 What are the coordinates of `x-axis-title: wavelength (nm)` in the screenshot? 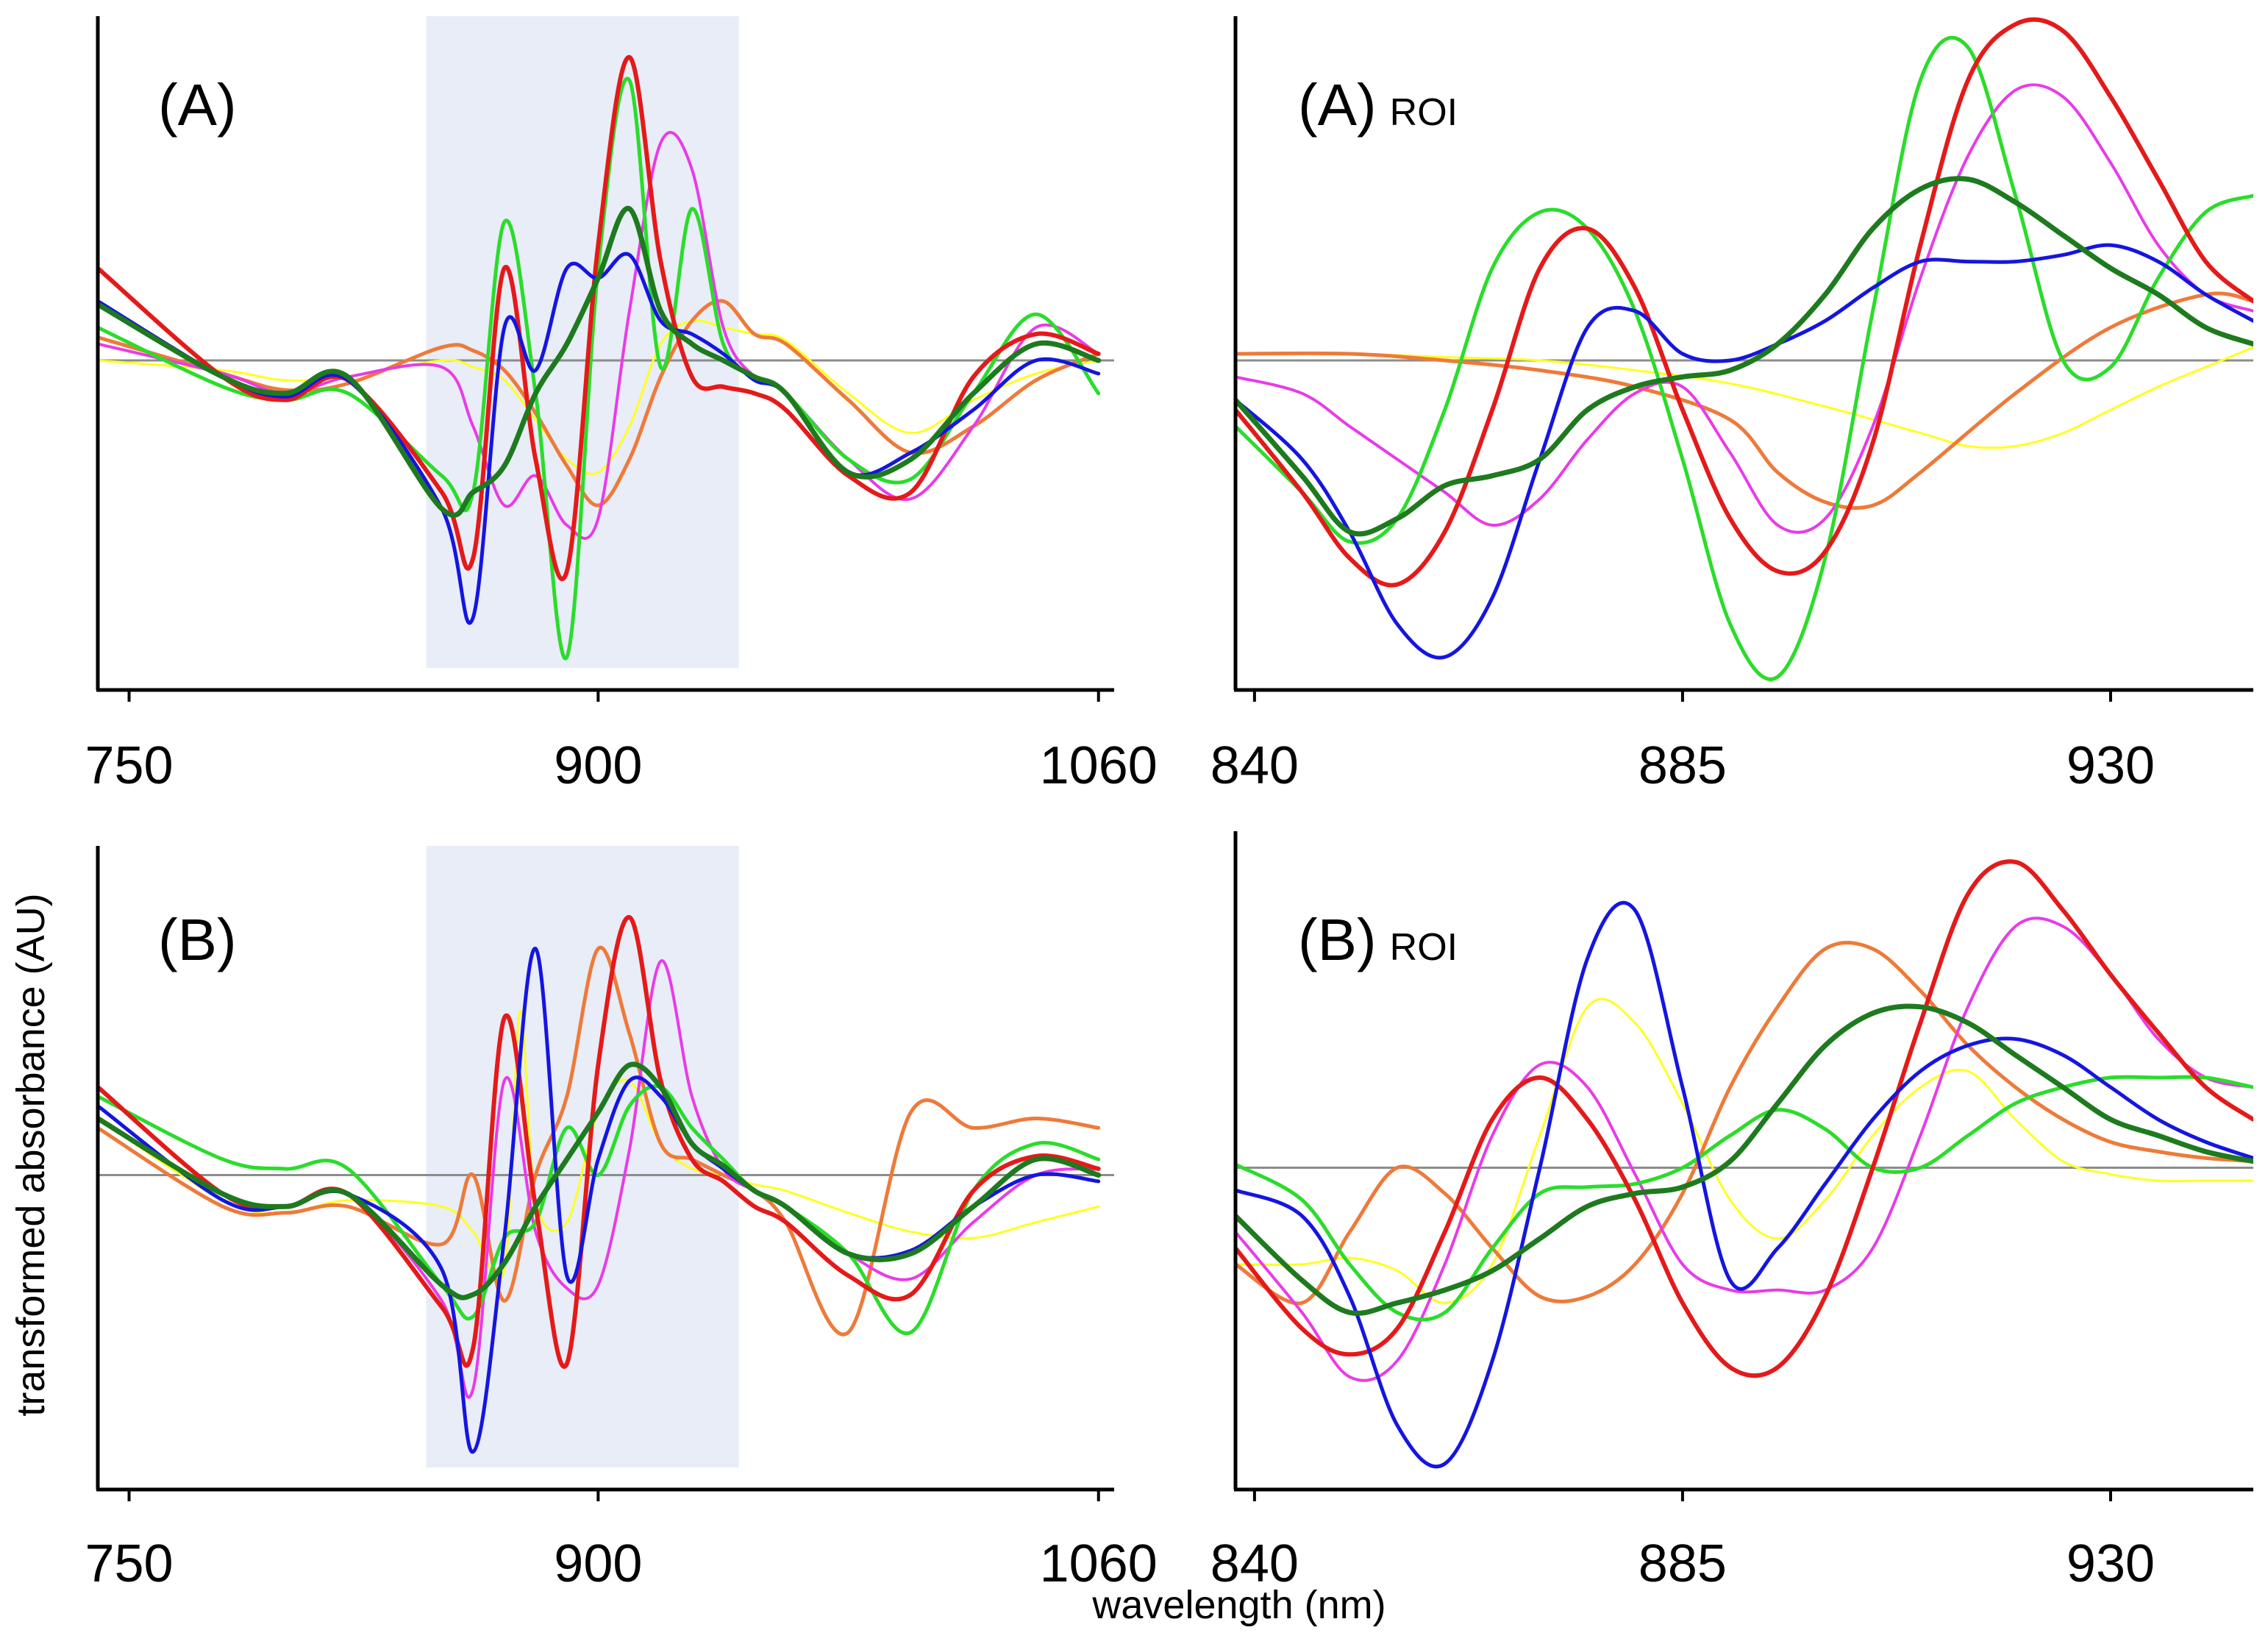 It's located at (1238, 1605).